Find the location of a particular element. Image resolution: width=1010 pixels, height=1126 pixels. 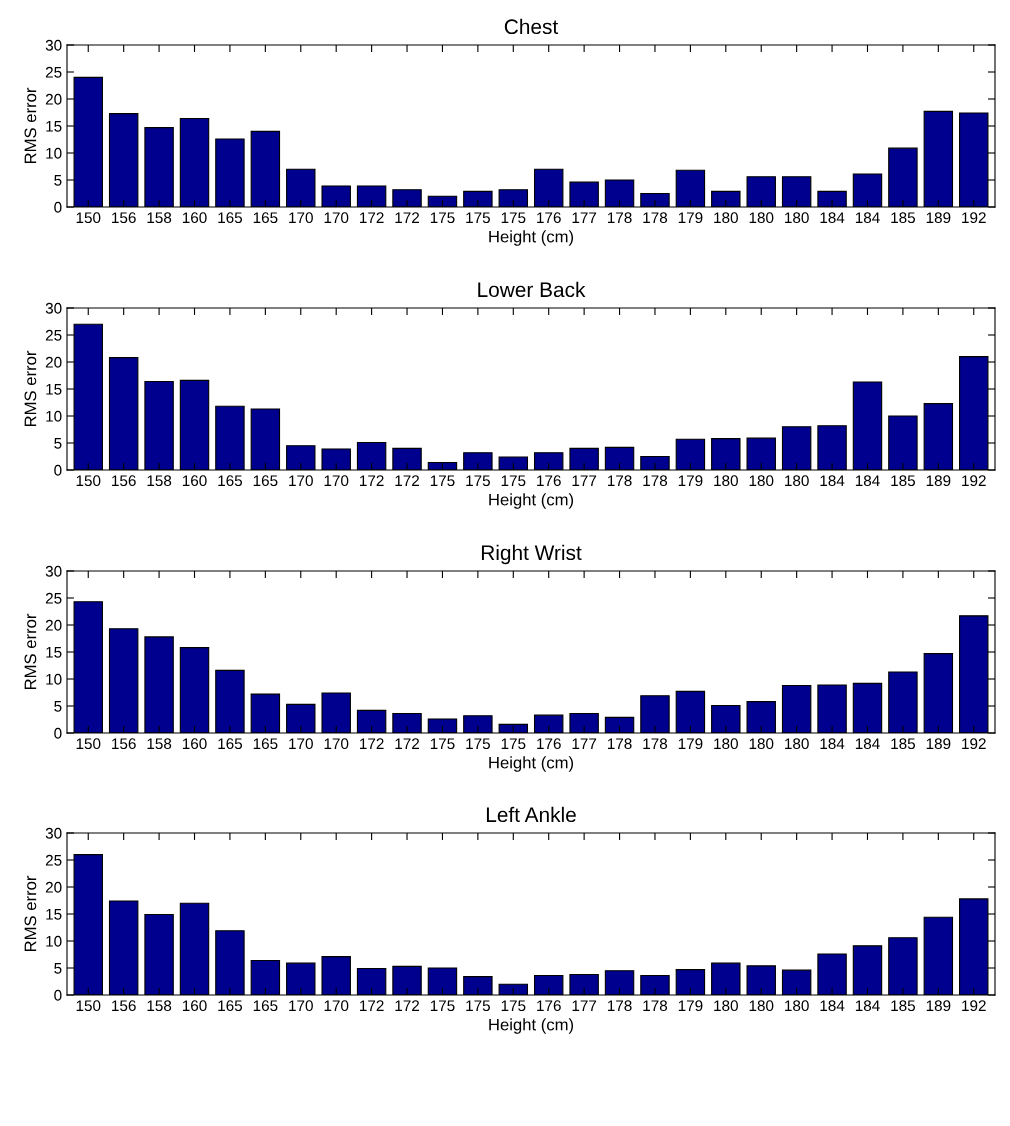

chart-title: Left Ankle is located at coordinates (531, 814).